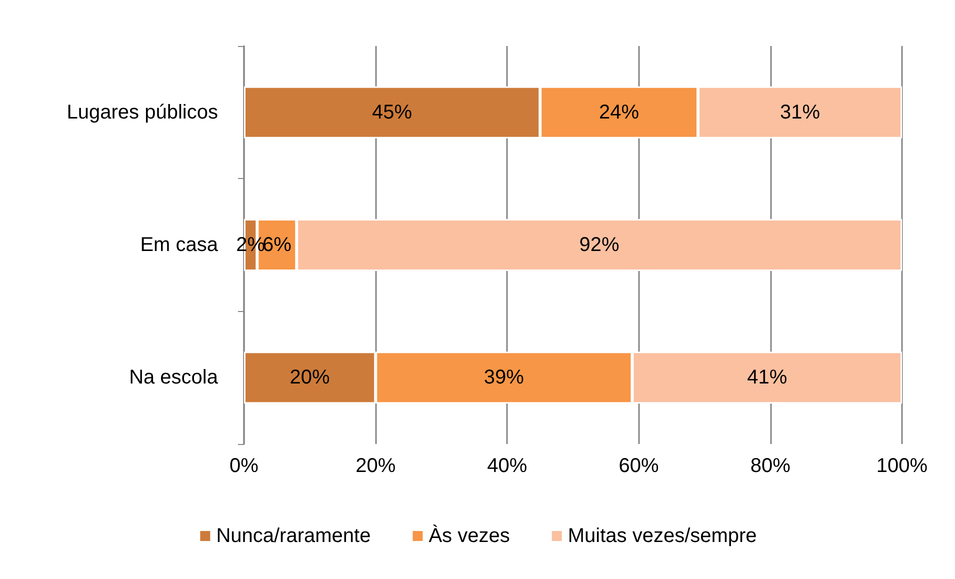  Describe the element at coordinates (770, 466) in the screenshot. I see `x-tick-label: 80%` at that location.